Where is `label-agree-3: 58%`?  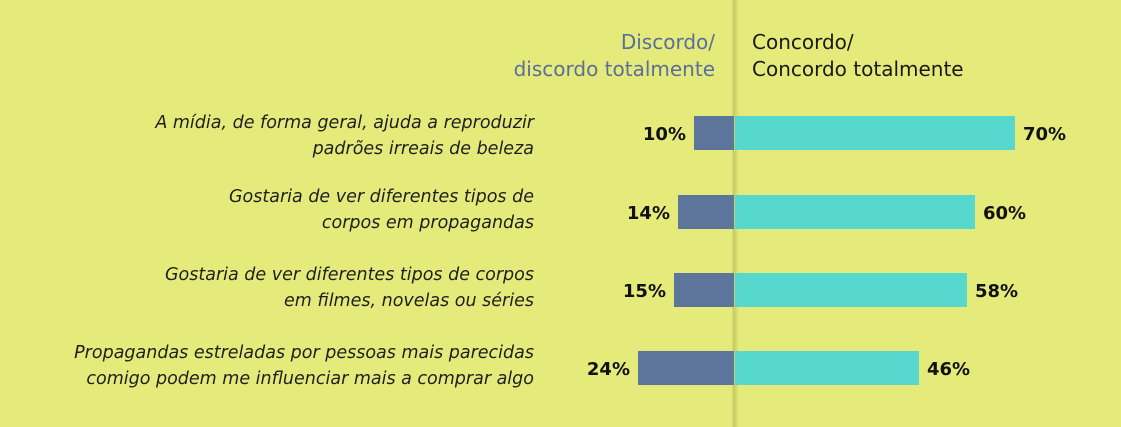 label-agree-3: 58% is located at coordinates (996, 291).